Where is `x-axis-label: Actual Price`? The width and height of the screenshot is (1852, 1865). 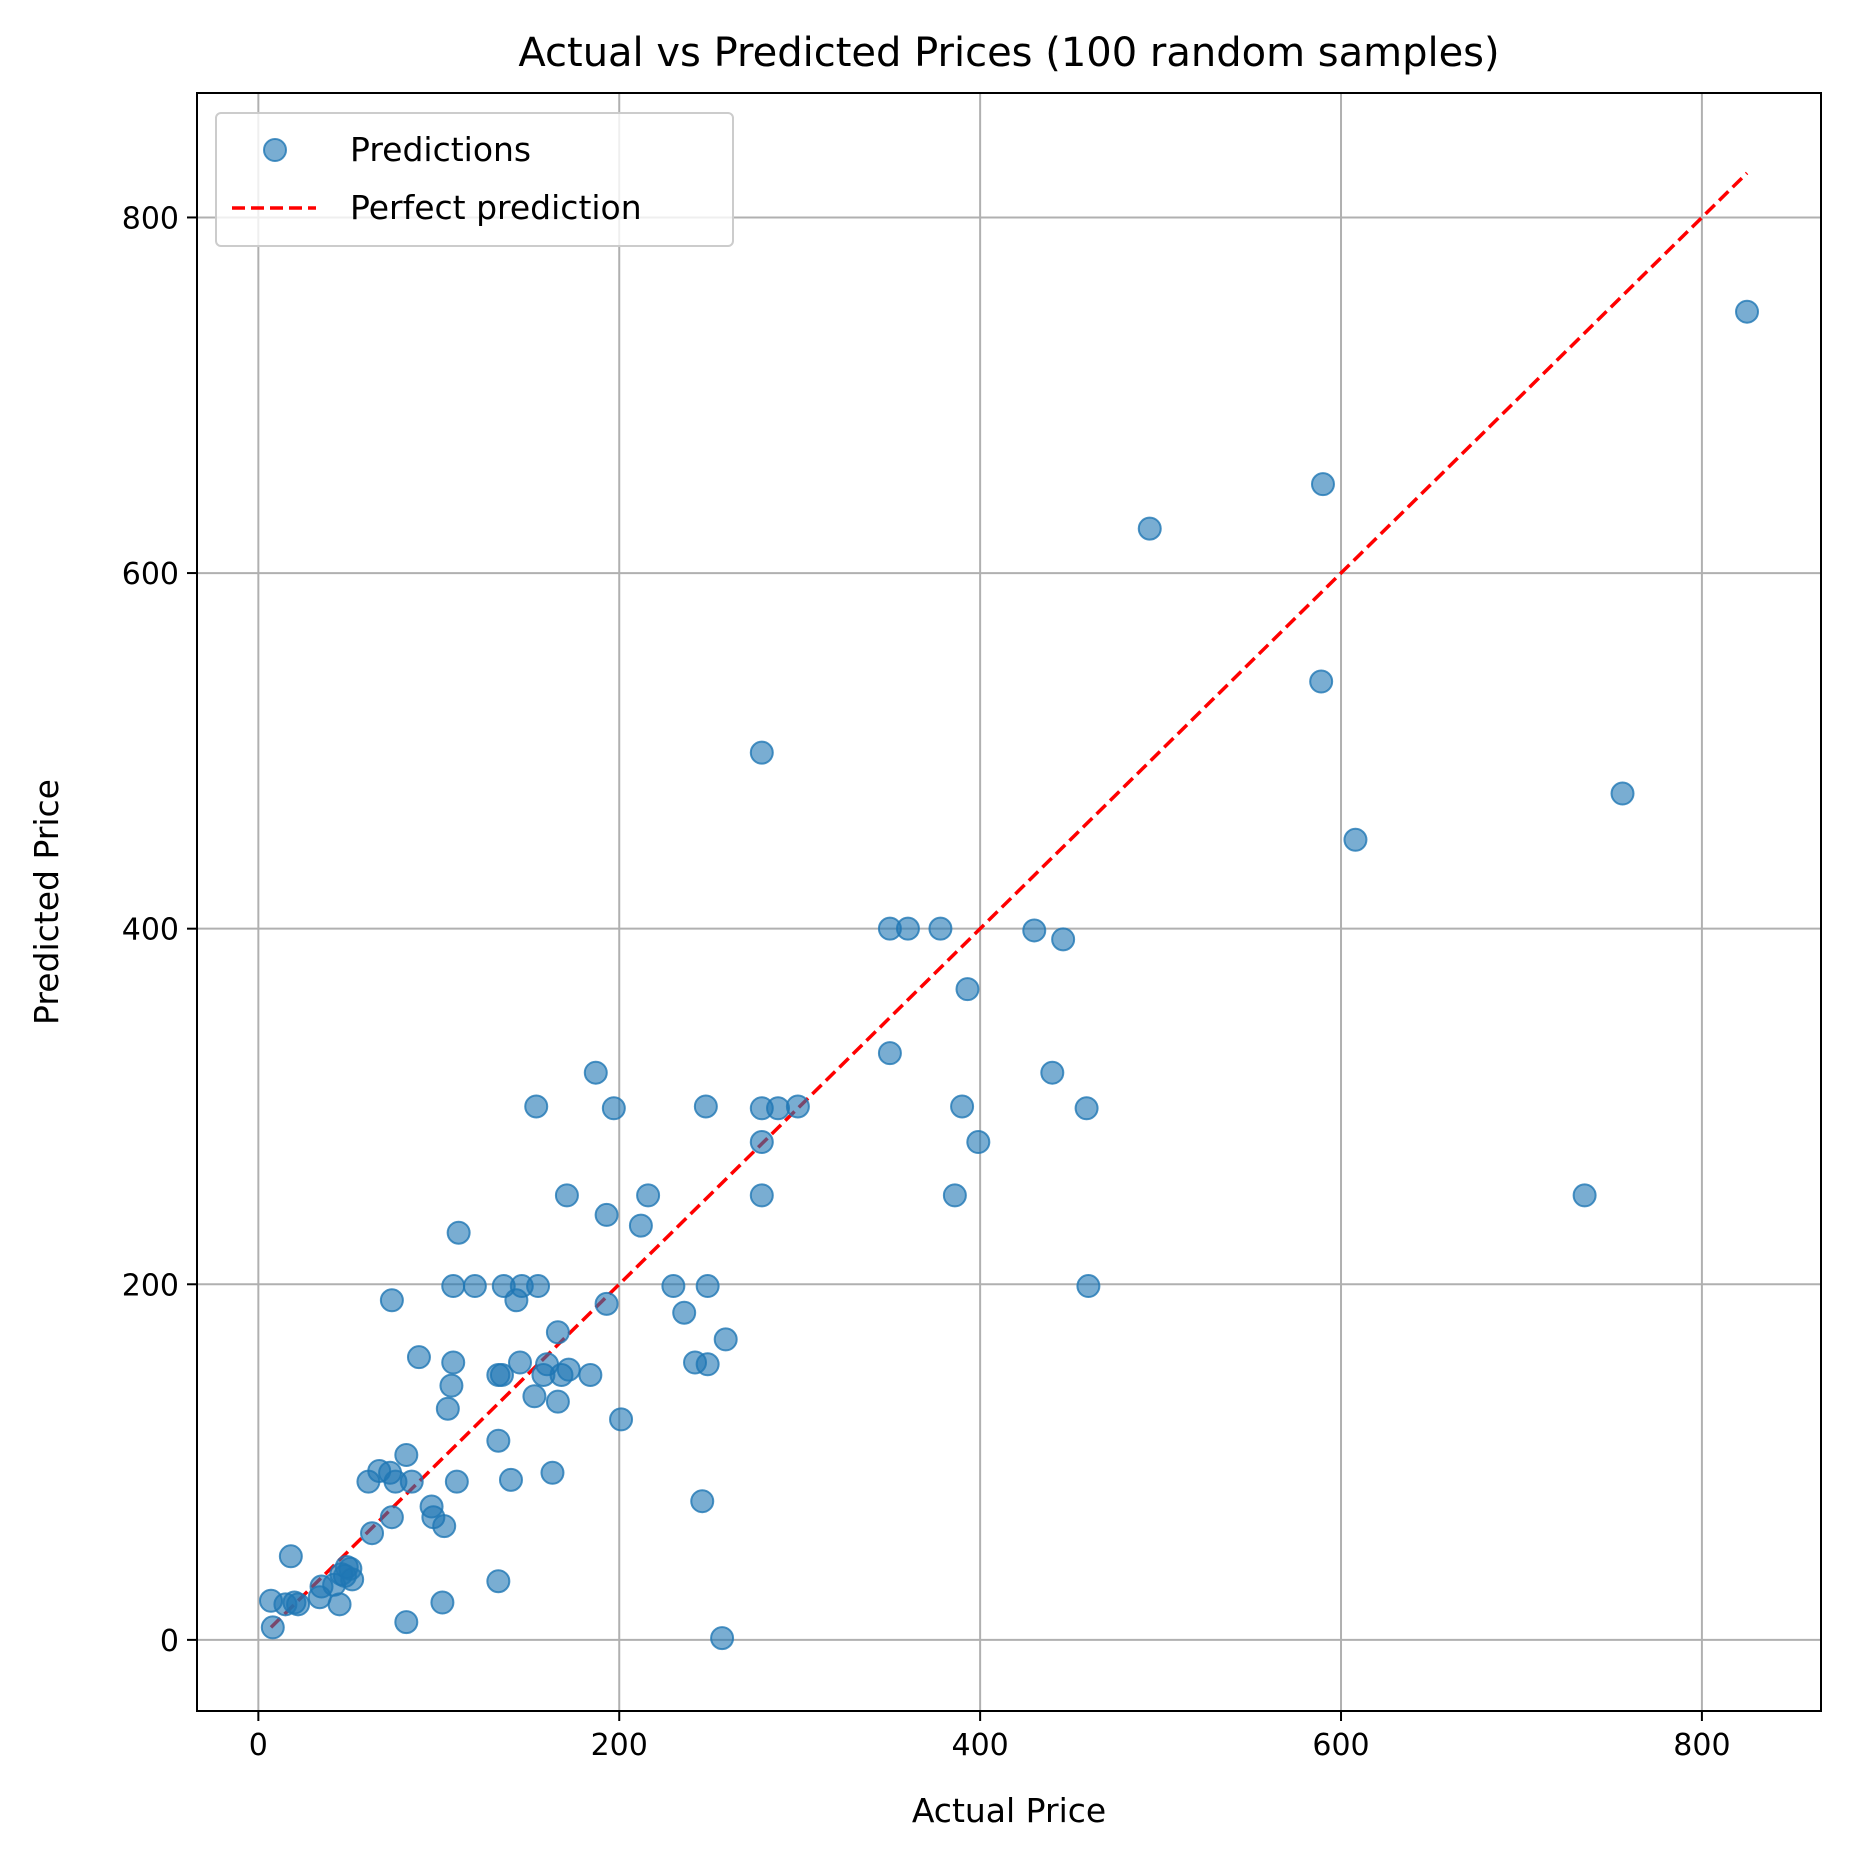
x-axis-label: Actual Price is located at coordinates (1009, 1810).